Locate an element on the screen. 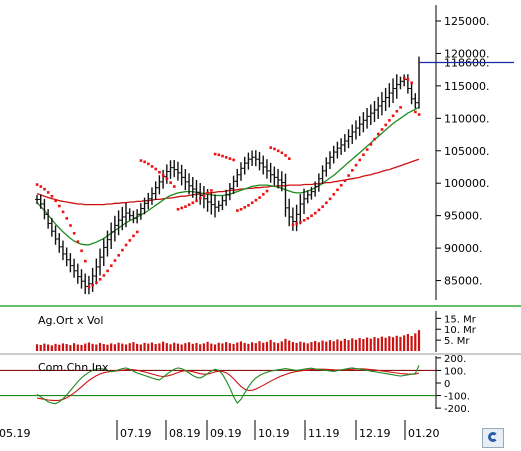 The image size is (521, 451). volume-tick-label: 5. Mr is located at coordinates (457, 341).